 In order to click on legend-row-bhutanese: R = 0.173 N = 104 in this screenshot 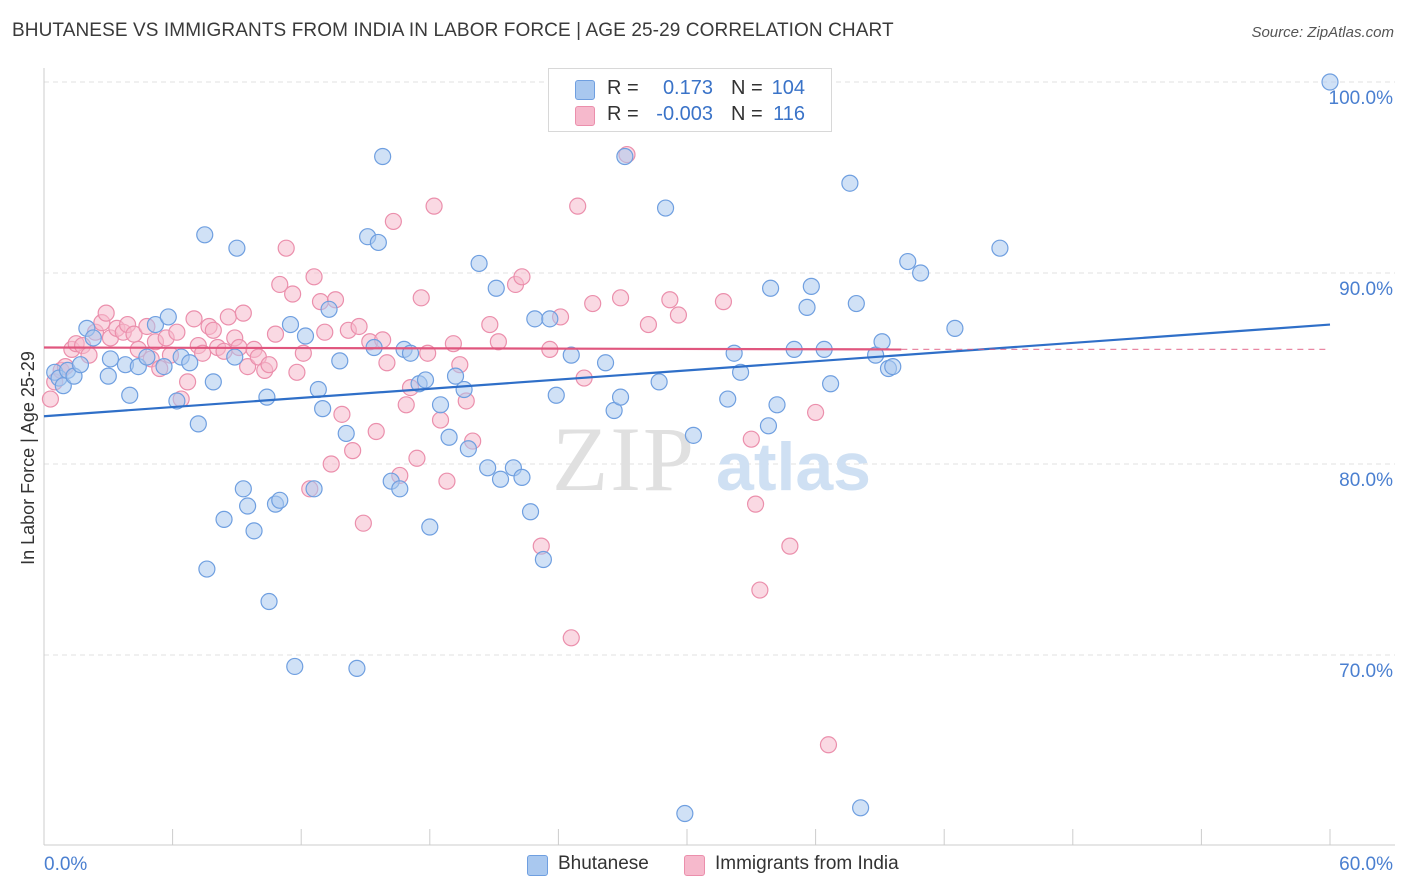, I will do `click(690, 89)`.